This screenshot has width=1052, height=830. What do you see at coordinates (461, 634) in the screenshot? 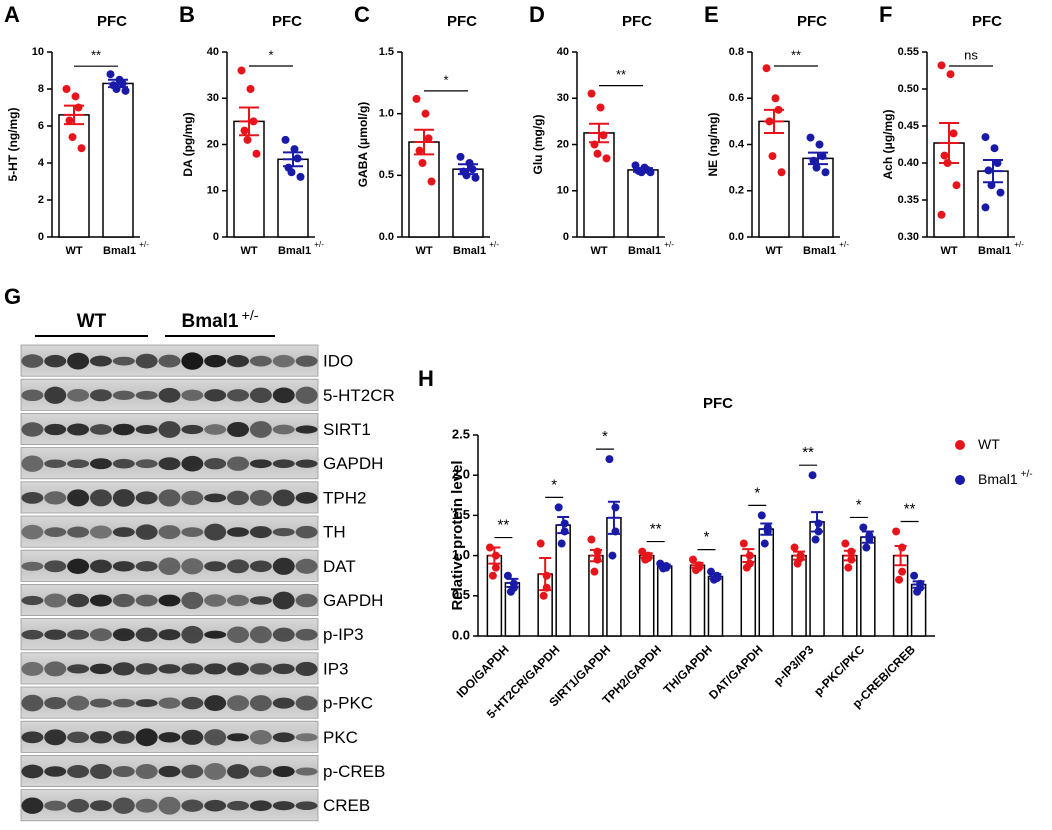
I see `y-tick-label: 0.0` at bounding box center [461, 634].